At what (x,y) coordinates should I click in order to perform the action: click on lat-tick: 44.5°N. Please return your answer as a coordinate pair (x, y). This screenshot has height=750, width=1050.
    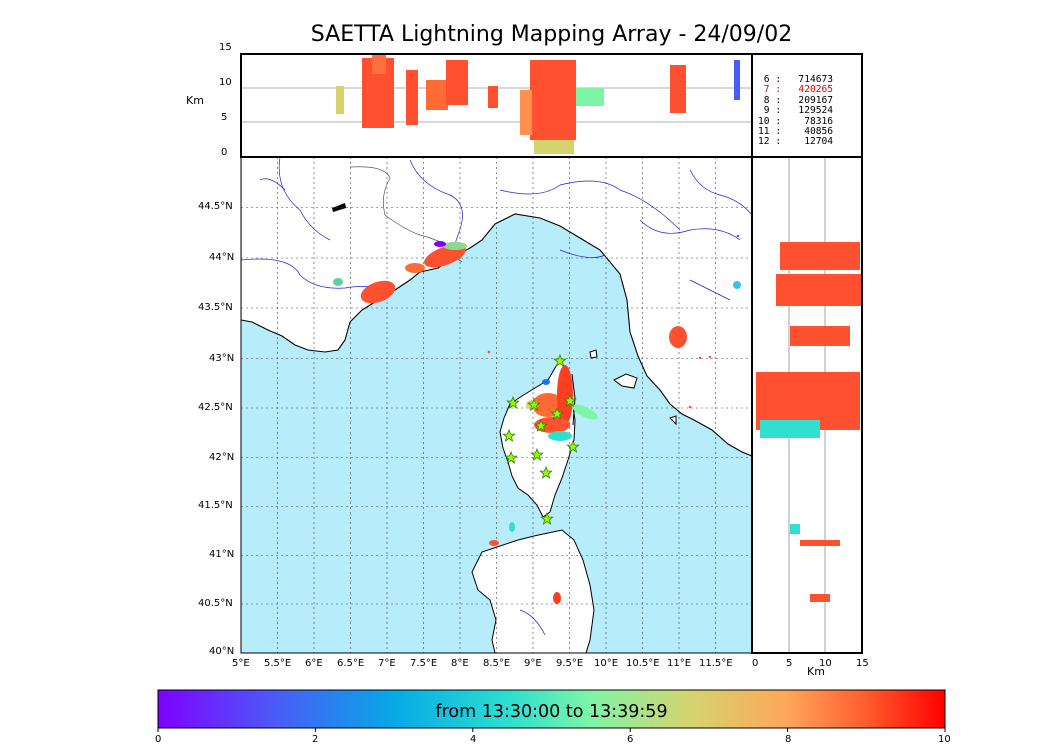
    Looking at the image, I should click on (215, 206).